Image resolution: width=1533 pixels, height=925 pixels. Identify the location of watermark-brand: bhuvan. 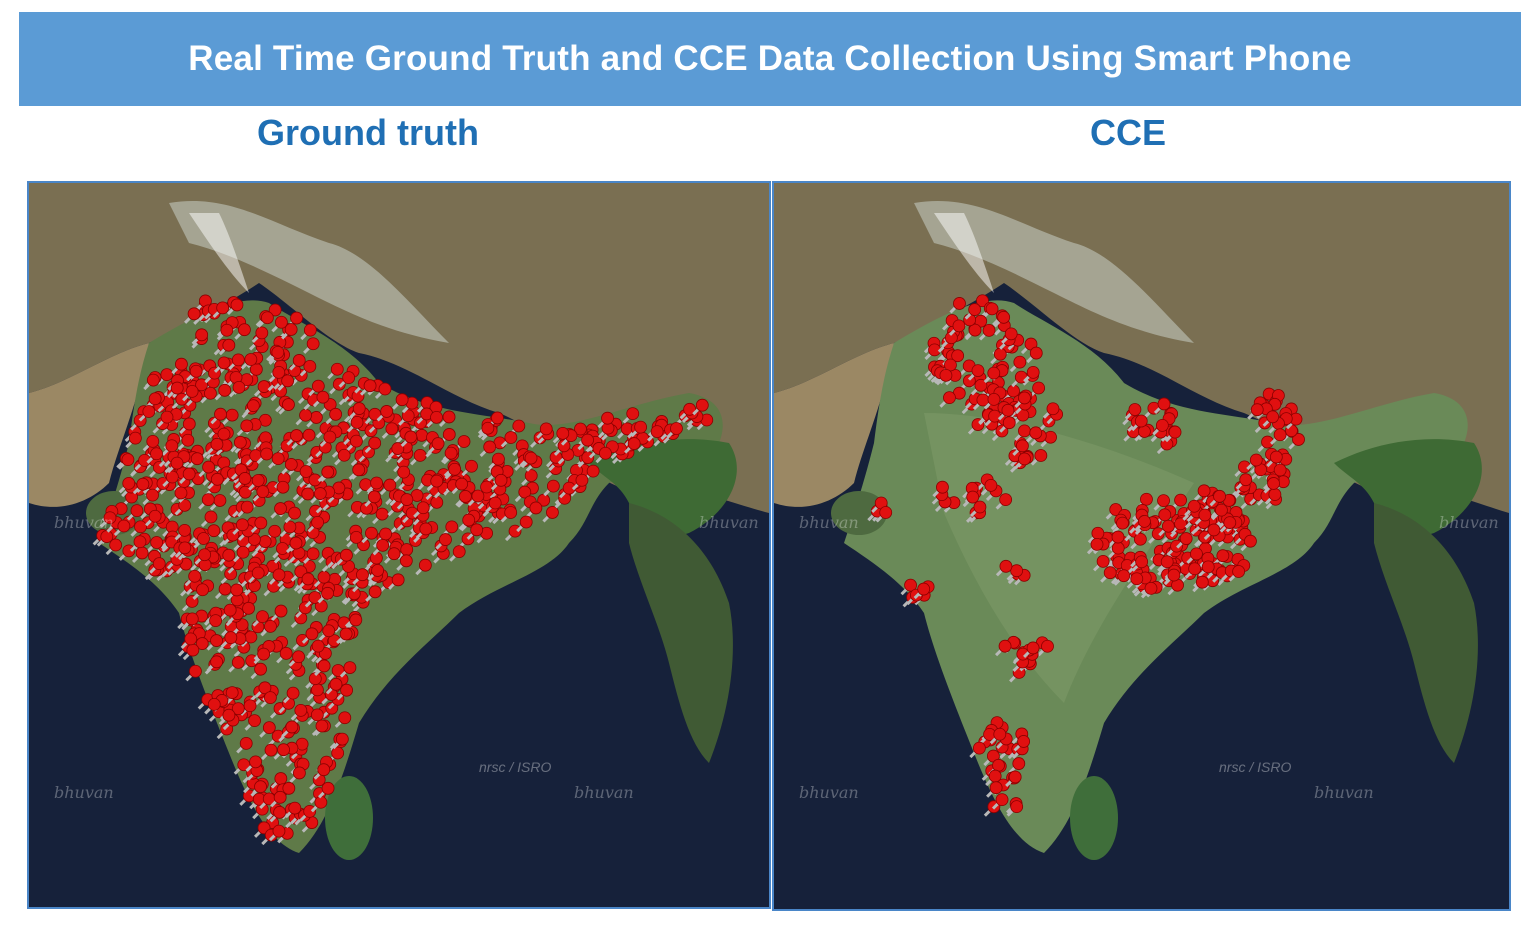
(604, 792).